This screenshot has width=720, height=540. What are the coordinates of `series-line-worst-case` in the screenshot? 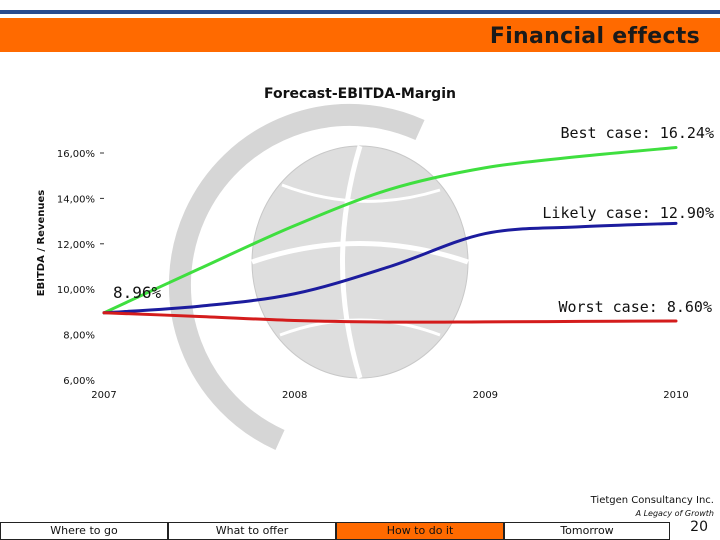 It's located at (390, 317).